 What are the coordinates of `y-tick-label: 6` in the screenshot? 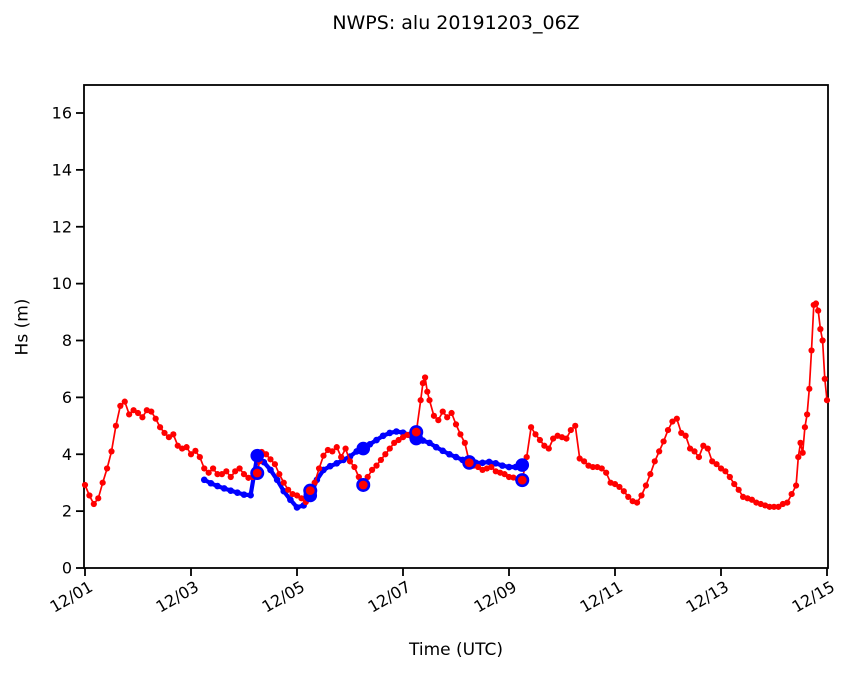 It's located at (67, 397).